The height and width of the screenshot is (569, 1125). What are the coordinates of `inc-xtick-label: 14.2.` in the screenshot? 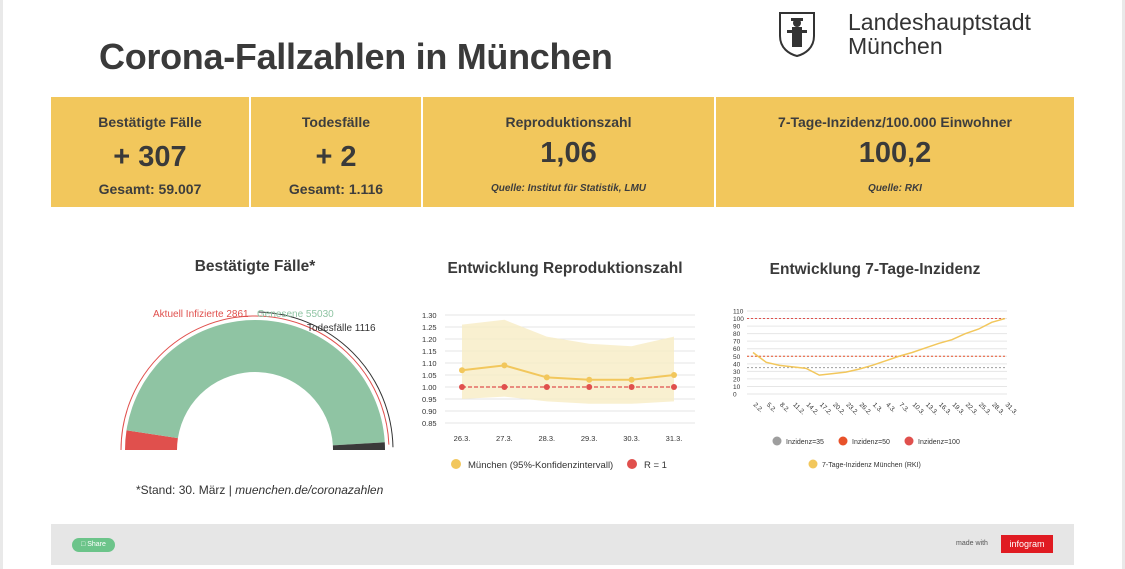 It's located at (812, 408).